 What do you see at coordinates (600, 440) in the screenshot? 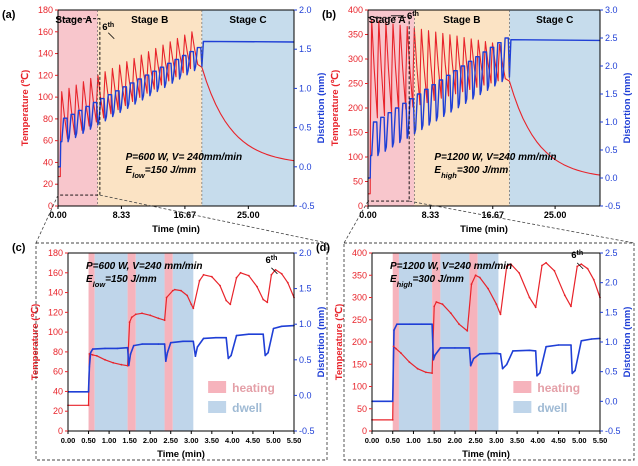
I see `x-tick-label: 5.50` at bounding box center [600, 440].